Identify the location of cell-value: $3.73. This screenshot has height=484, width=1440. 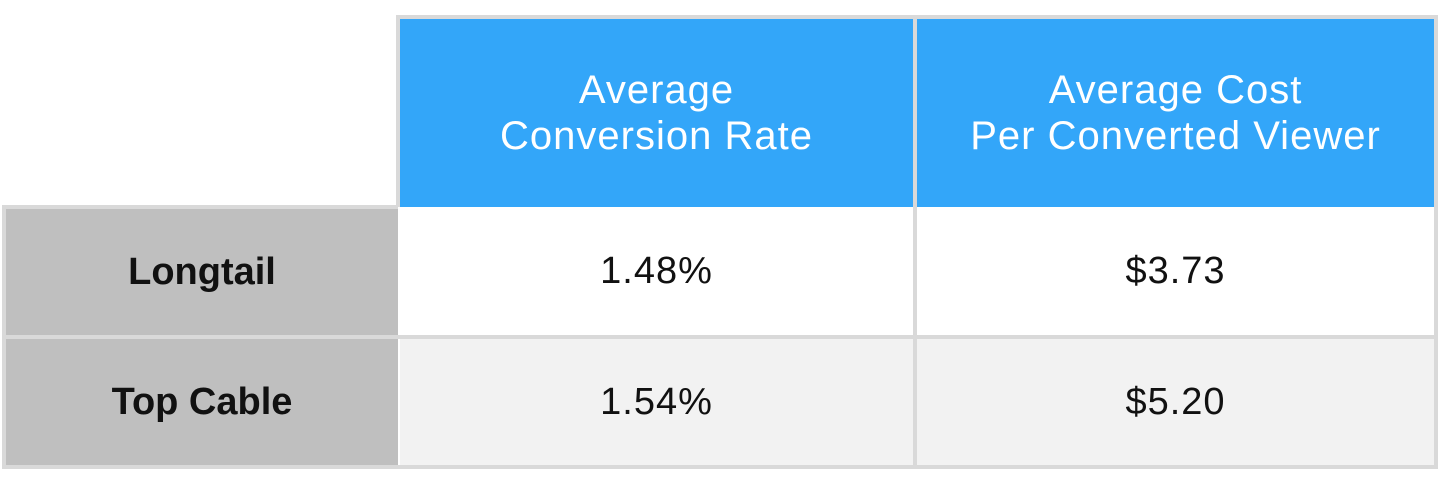
(1175, 270).